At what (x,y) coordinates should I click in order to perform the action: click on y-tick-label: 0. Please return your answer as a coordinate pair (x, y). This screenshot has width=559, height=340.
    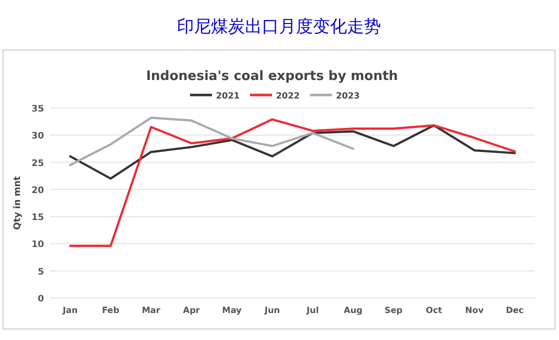
    Looking at the image, I should click on (41, 299).